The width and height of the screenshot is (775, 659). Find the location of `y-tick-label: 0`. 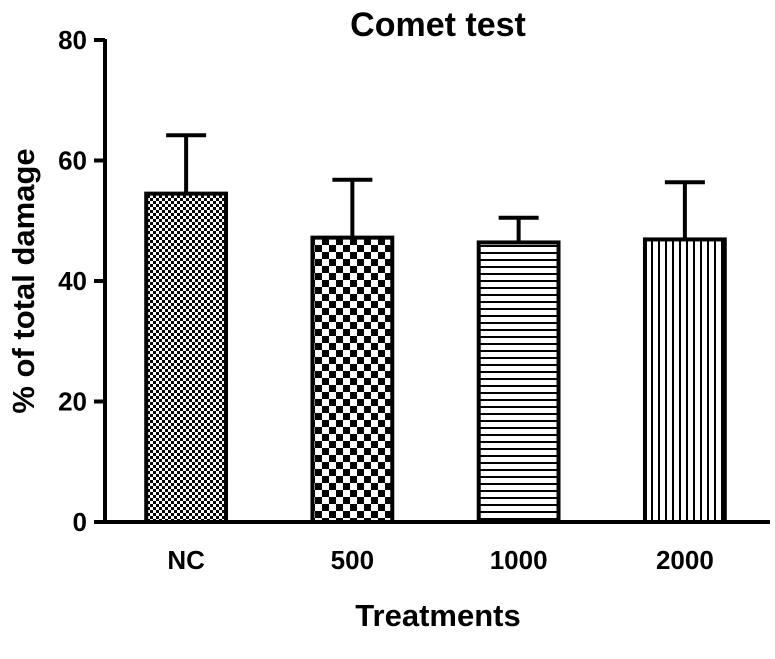

y-tick-label: 0 is located at coordinates (80, 522).